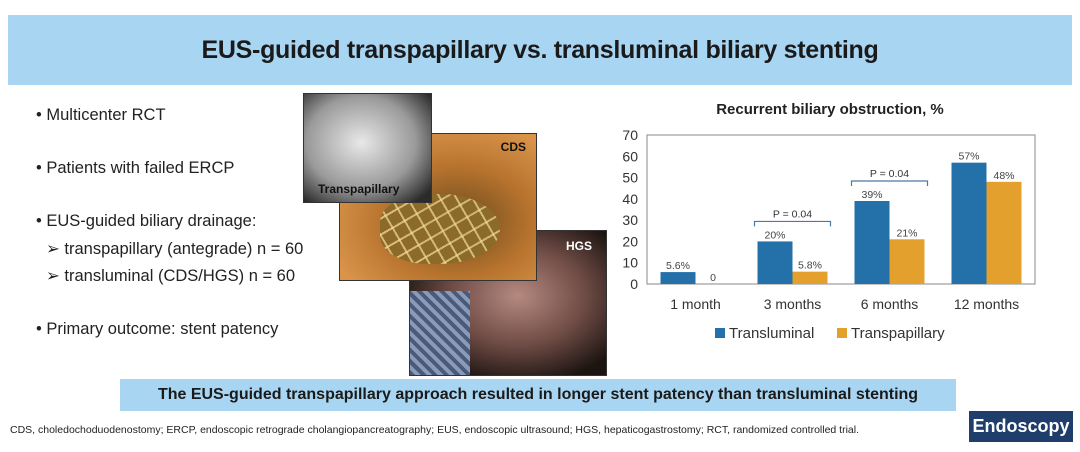 The image size is (1080, 452). I want to click on chart-title: Recurrent biliary obstruction, %, so click(830, 109).